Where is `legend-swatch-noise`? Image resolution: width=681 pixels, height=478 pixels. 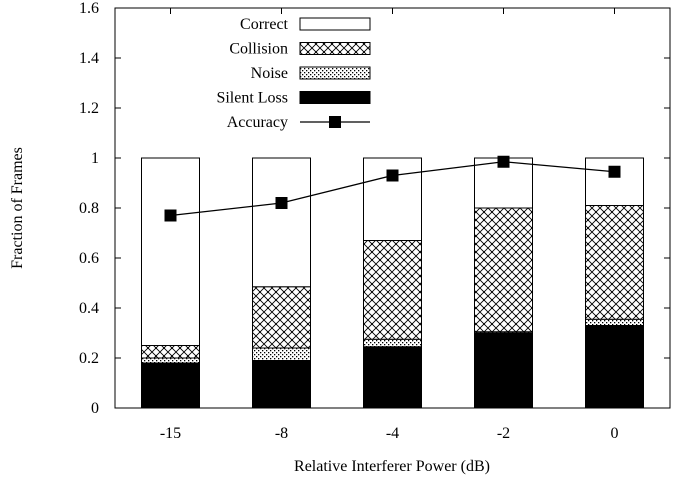
legend-swatch-noise is located at coordinates (335, 73).